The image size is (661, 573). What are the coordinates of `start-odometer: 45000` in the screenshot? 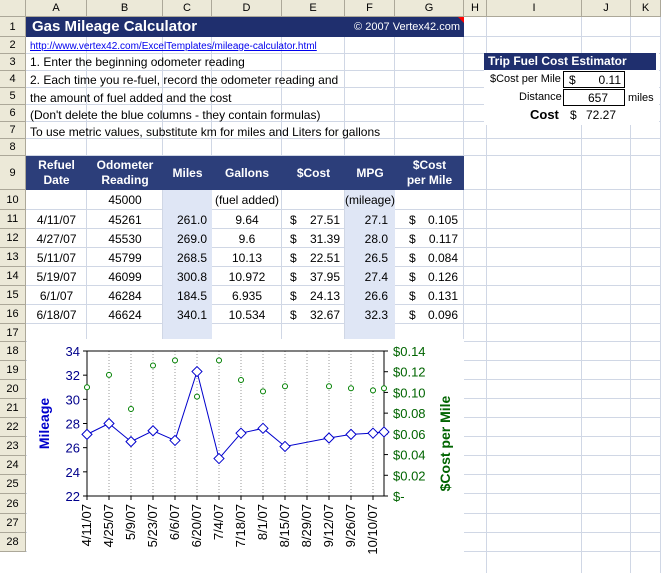 It's located at (125, 200).